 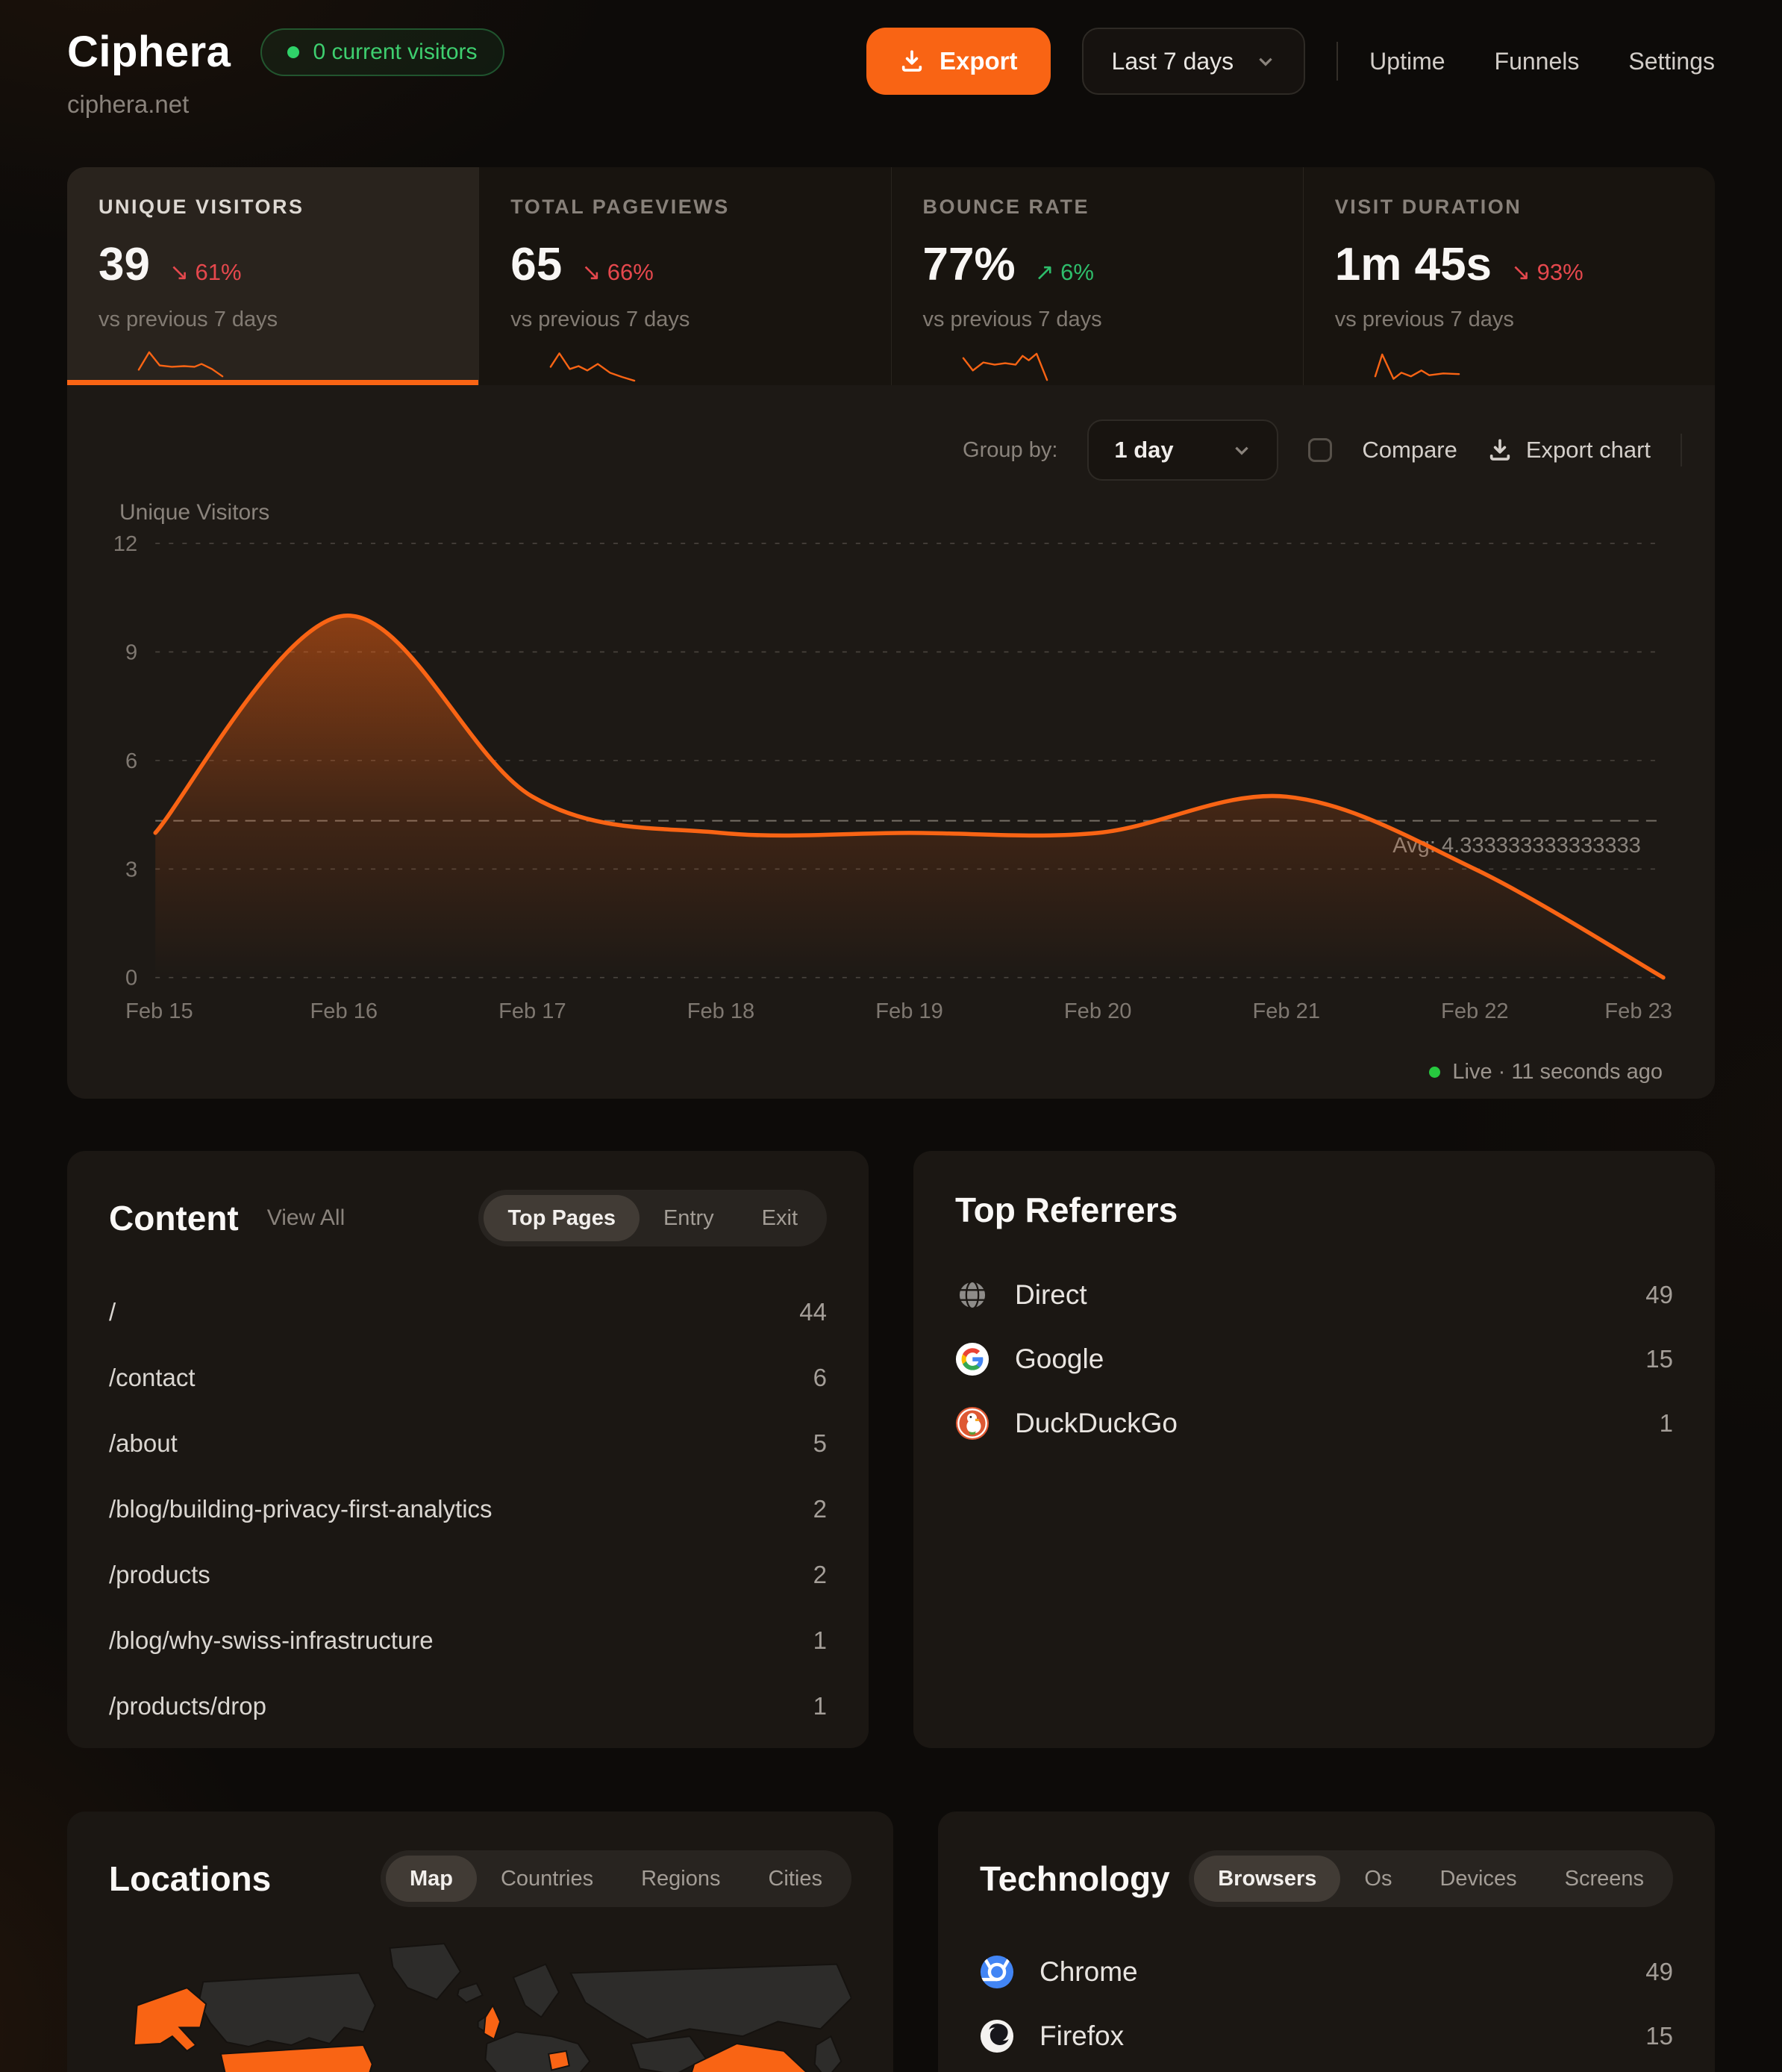 I want to click on view-all-link: View All, so click(x=306, y=1217).